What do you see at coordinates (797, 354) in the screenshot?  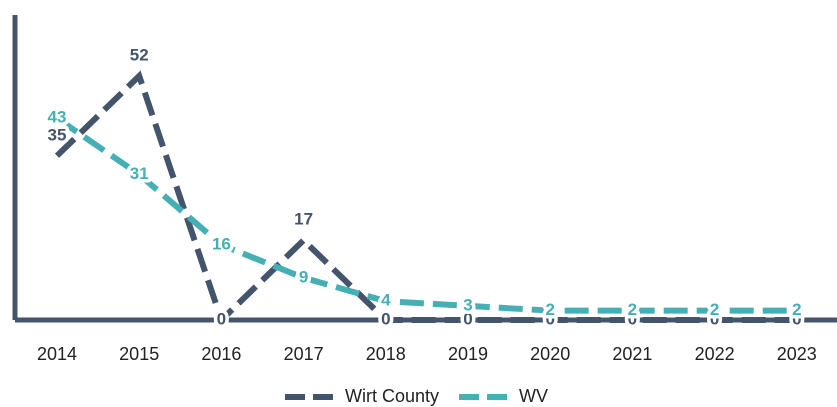 I see `x-tick-label: 2023` at bounding box center [797, 354].